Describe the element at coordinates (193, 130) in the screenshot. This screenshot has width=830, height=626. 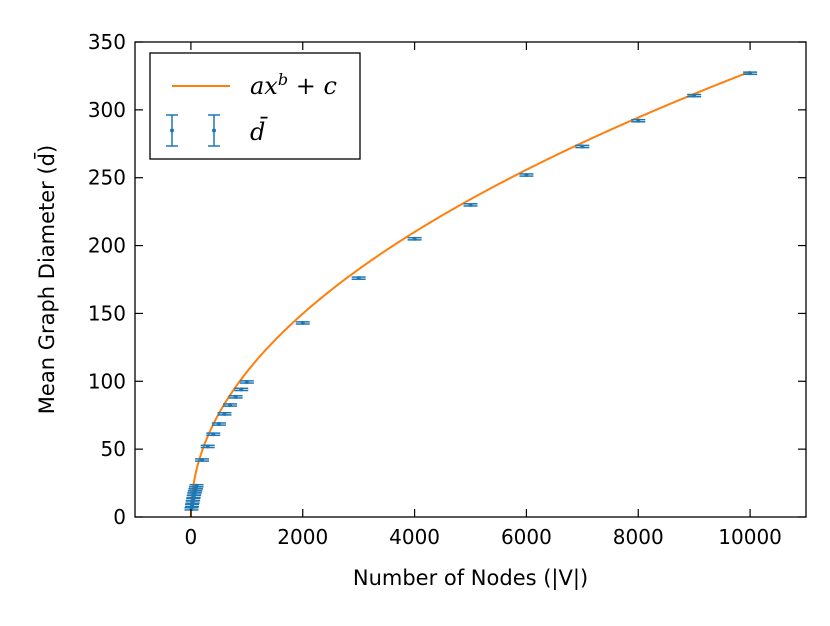
I see `legend-errorbar-swatch` at that location.